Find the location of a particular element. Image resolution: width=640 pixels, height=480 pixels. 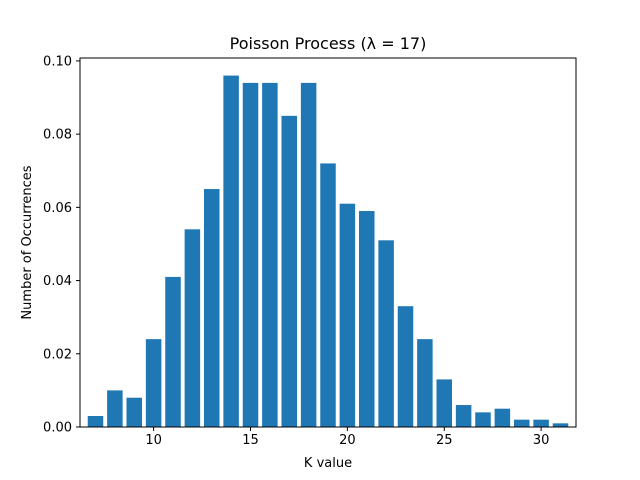

x-axis-label: K value is located at coordinates (328, 463).